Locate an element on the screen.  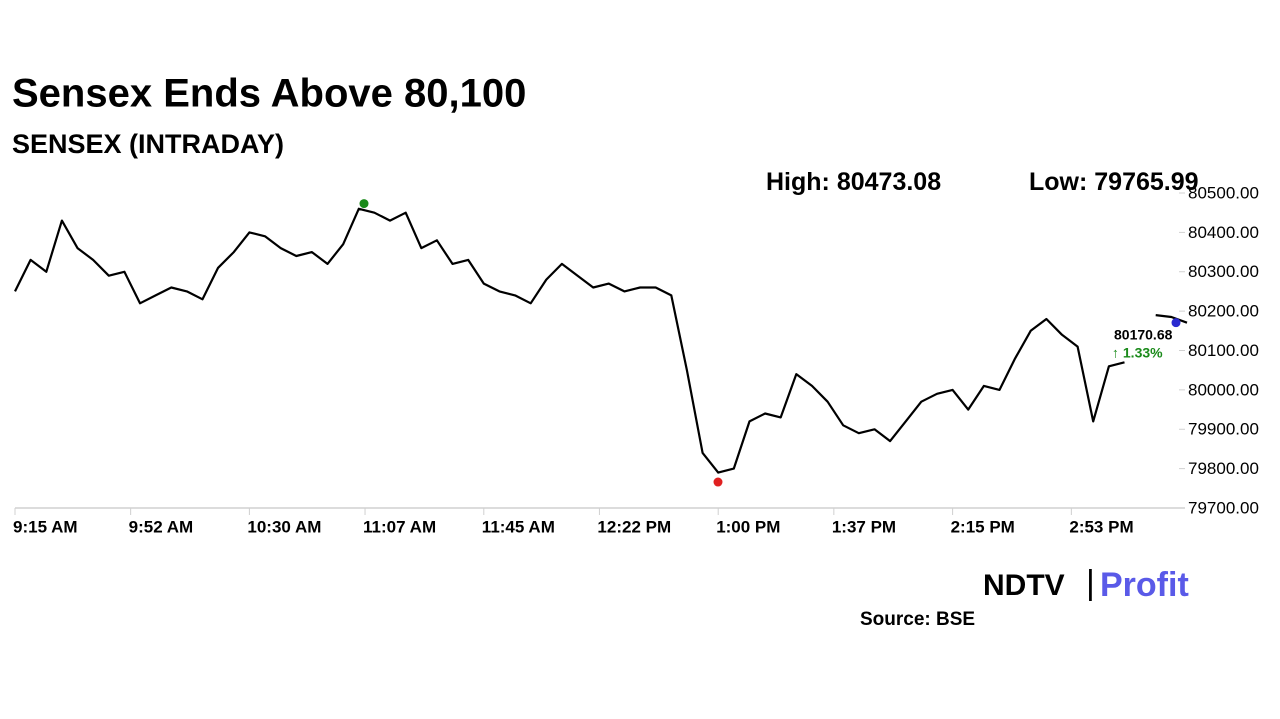
high-label: High: is located at coordinates (798, 182).